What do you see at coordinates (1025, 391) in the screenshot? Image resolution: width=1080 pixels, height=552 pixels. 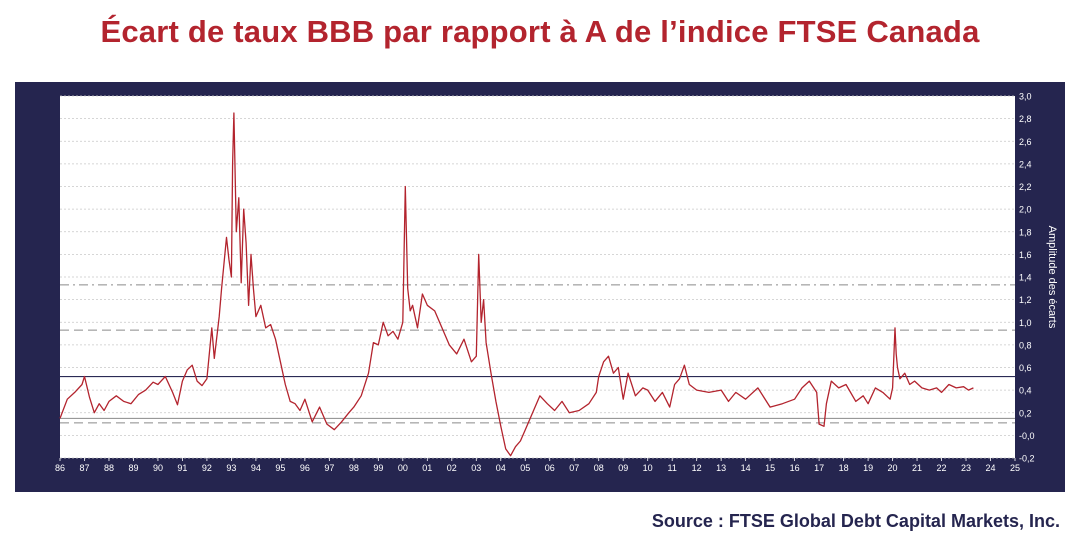 I see `y-tick-label: 0,4` at bounding box center [1025, 391].